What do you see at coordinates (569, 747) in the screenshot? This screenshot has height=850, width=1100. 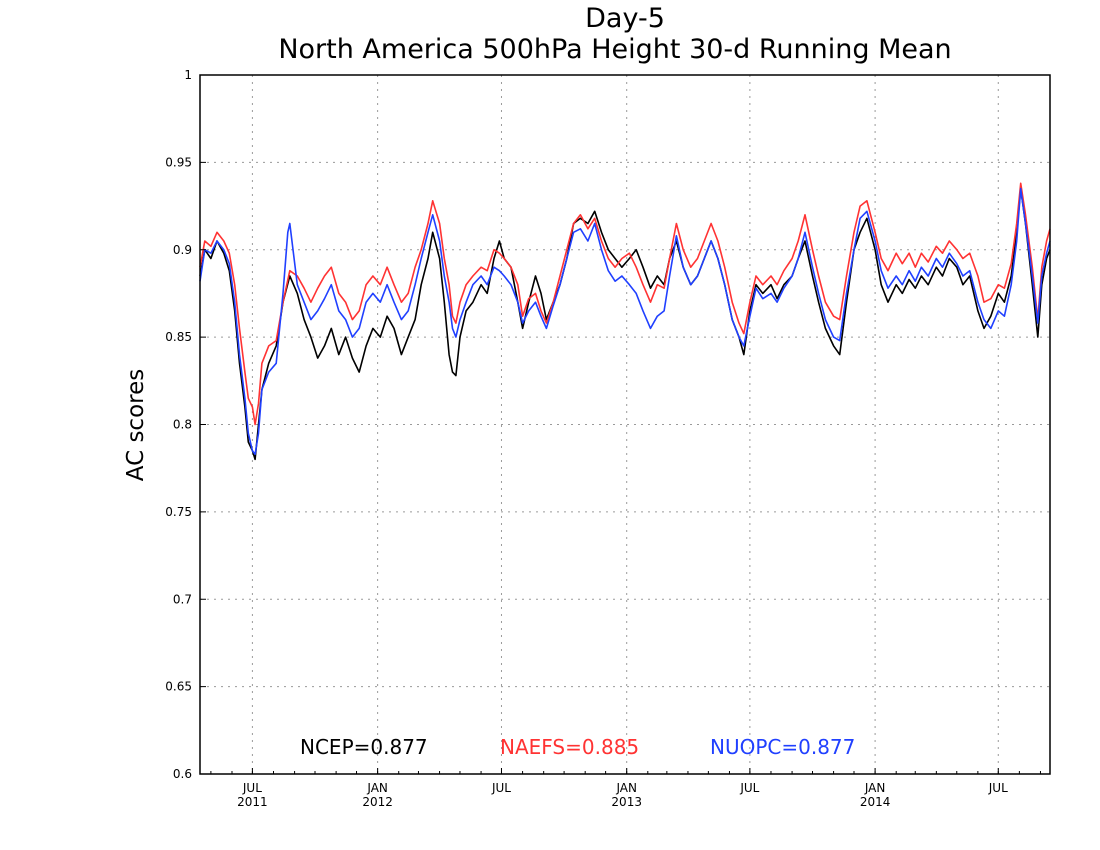 I see `legend-entry-naefs: NAEFS=0.885` at bounding box center [569, 747].